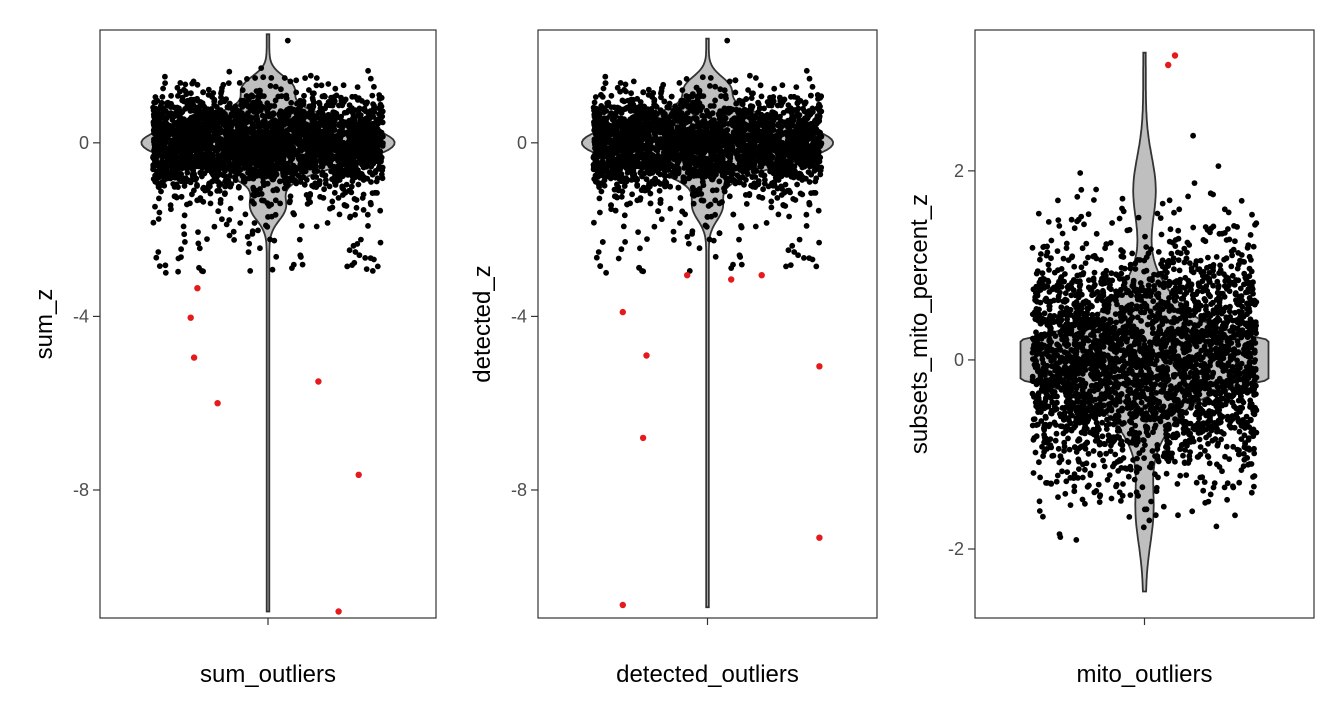  Describe the element at coordinates (81, 316) in the screenshot. I see `y-tick-label: -4` at that location.